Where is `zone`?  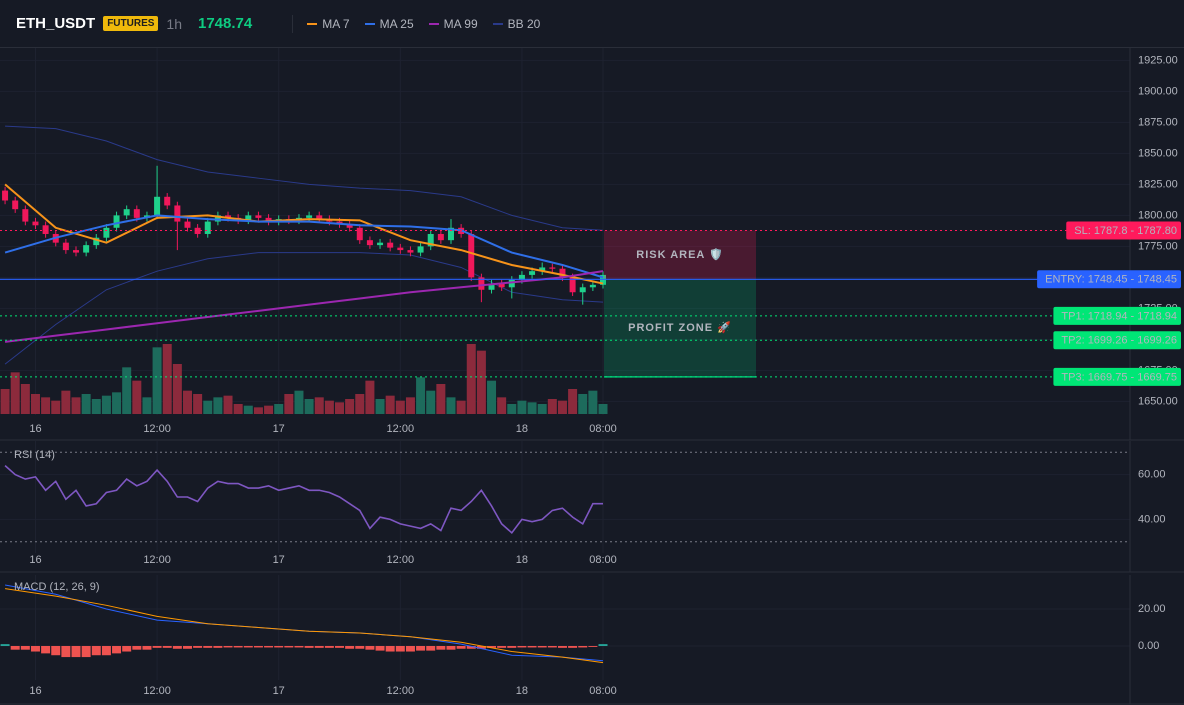 zone is located at coordinates (680, 255).